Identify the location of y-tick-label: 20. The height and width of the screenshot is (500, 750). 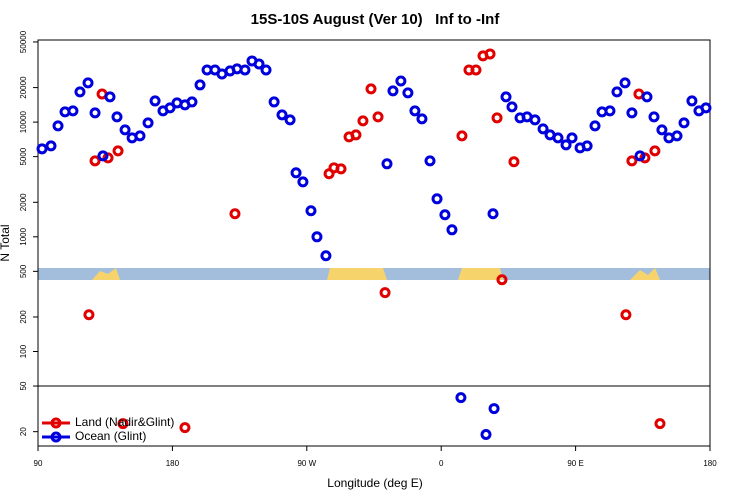
(23, 431).